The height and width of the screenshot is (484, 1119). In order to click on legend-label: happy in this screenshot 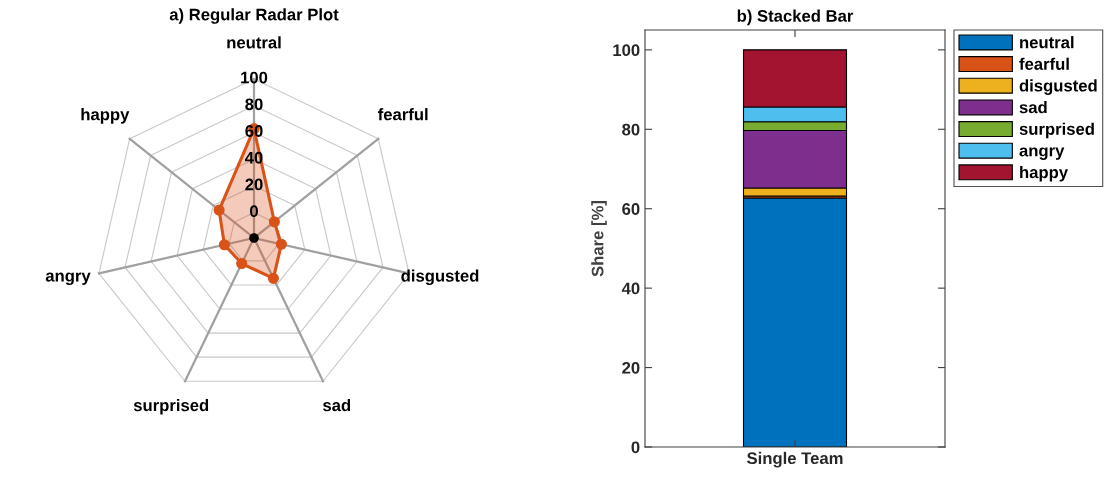, I will do `click(1044, 173)`.